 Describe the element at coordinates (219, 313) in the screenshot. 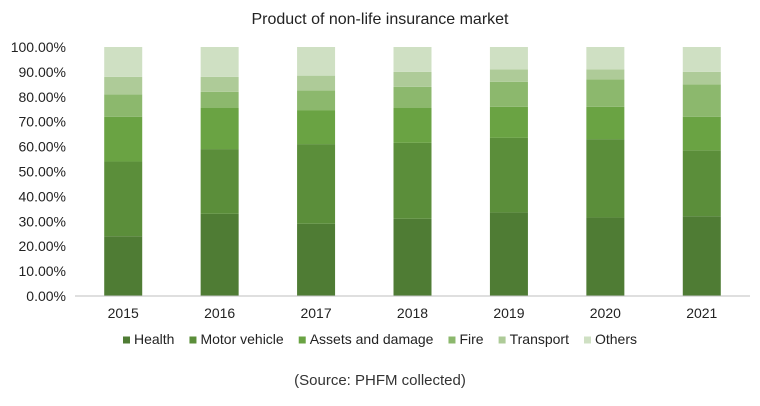

I see `x-tick-label: 2016` at that location.